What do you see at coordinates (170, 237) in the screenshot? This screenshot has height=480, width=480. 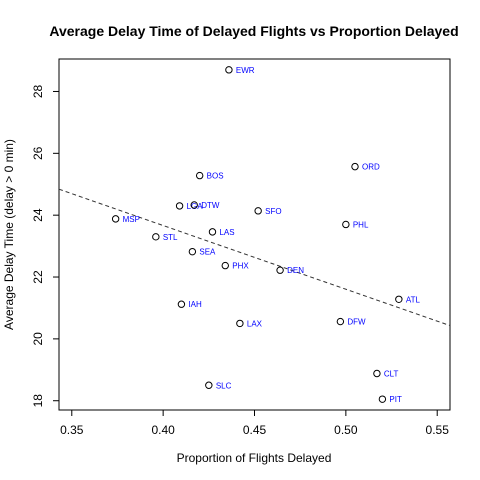 I see `point-label: STL` at bounding box center [170, 237].